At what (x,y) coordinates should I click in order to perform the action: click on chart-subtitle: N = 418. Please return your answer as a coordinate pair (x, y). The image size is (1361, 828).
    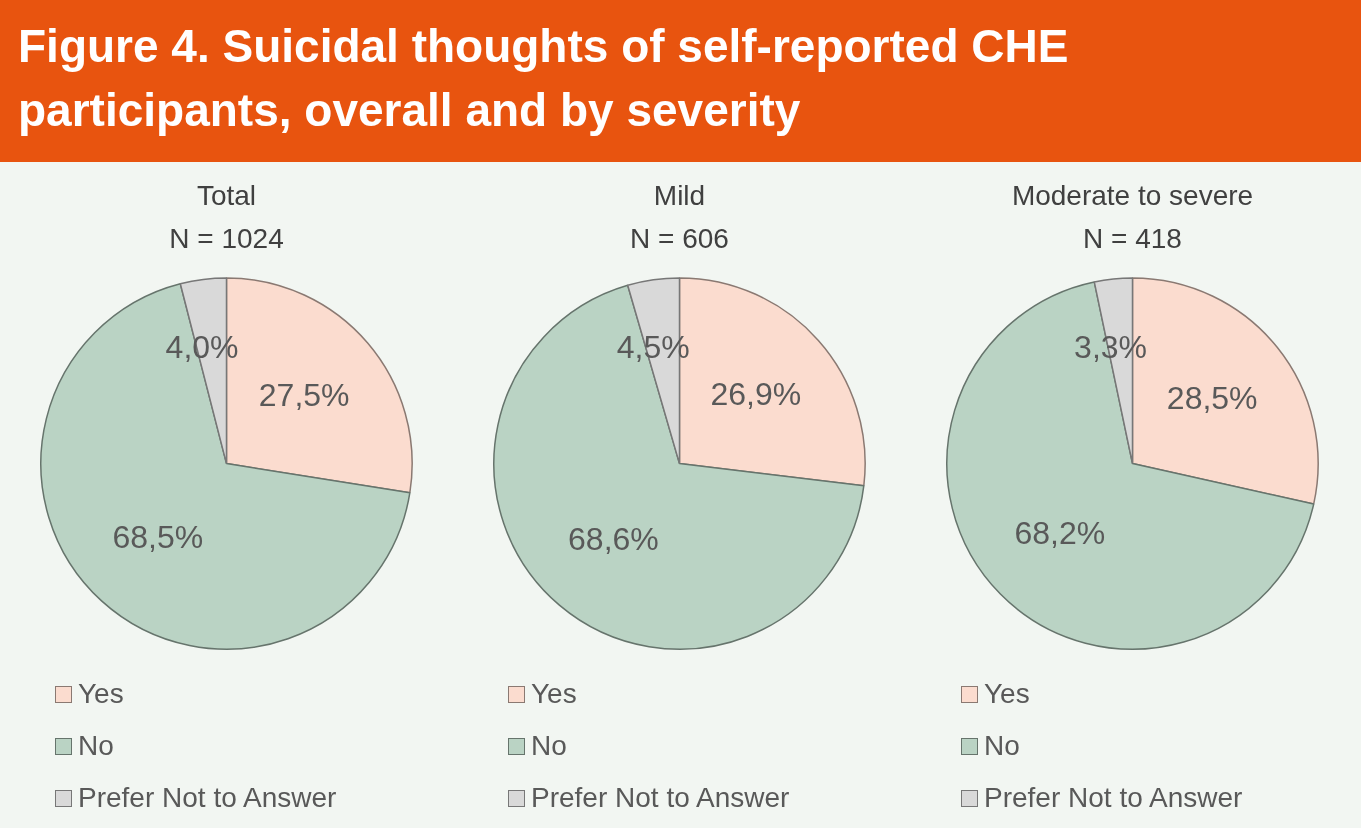
    Looking at the image, I should click on (1132, 239).